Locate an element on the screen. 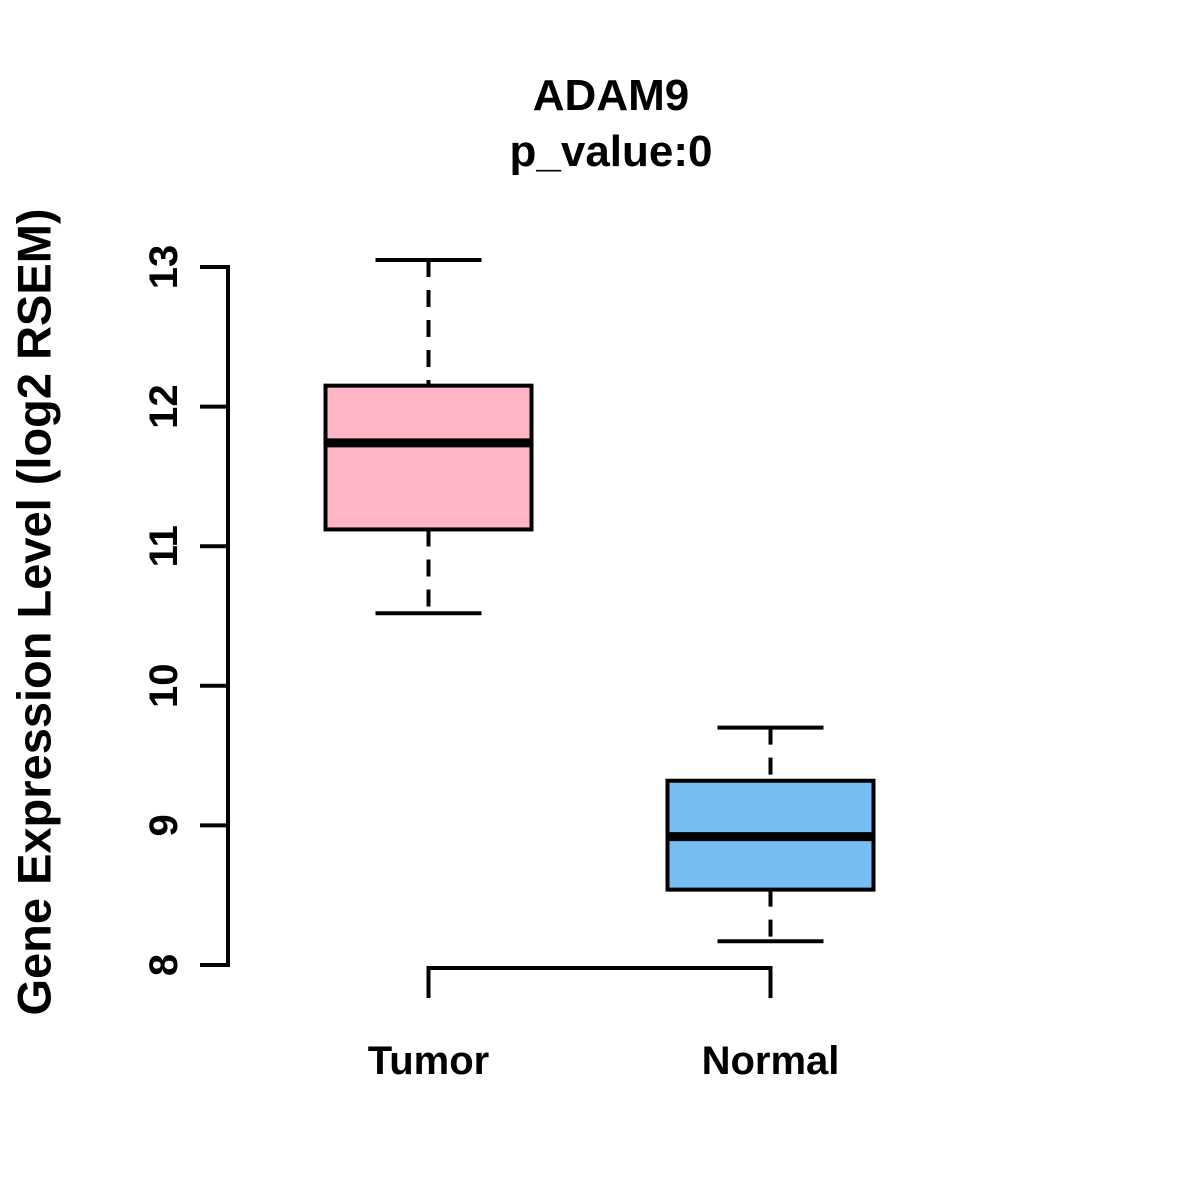  chart-subtitle: p_value:0 is located at coordinates (611, 151).